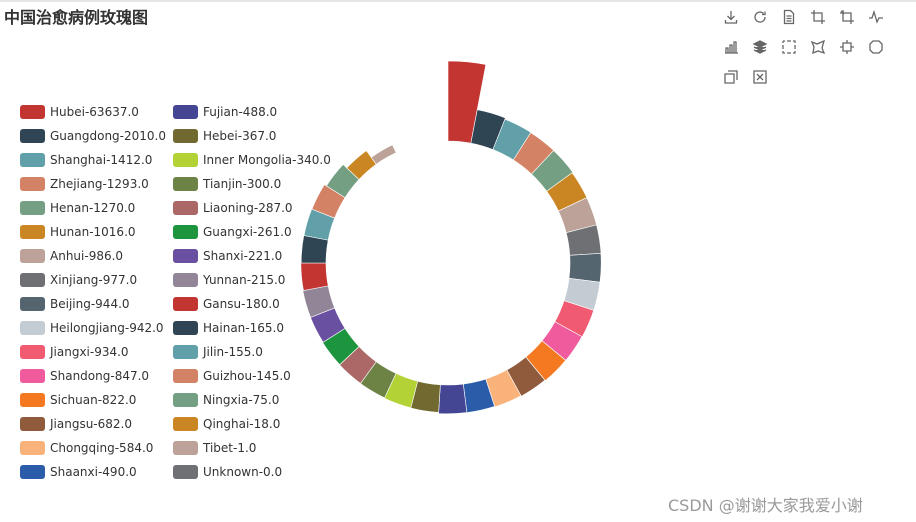 This screenshot has height=522, width=916. I want to click on download-icon, so click(731, 17).